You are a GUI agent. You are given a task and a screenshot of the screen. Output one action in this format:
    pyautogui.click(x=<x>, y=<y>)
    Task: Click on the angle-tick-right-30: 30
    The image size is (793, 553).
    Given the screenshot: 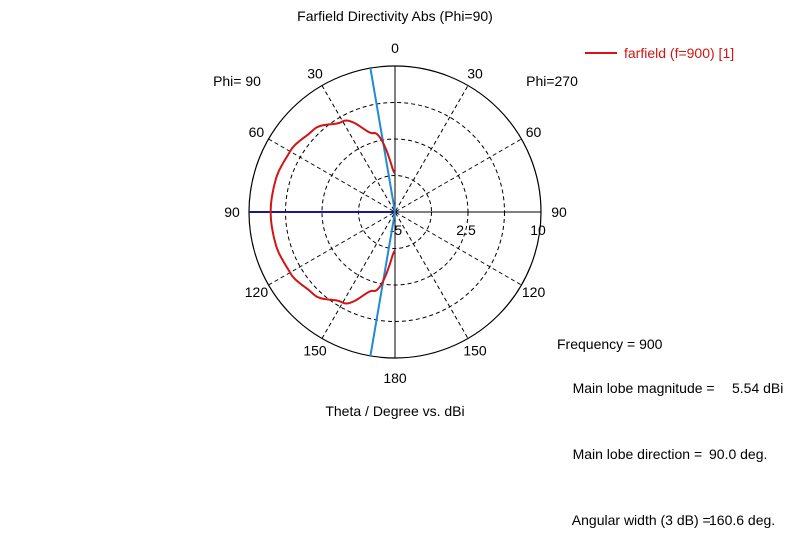 What is the action you would take?
    pyautogui.click(x=475, y=73)
    